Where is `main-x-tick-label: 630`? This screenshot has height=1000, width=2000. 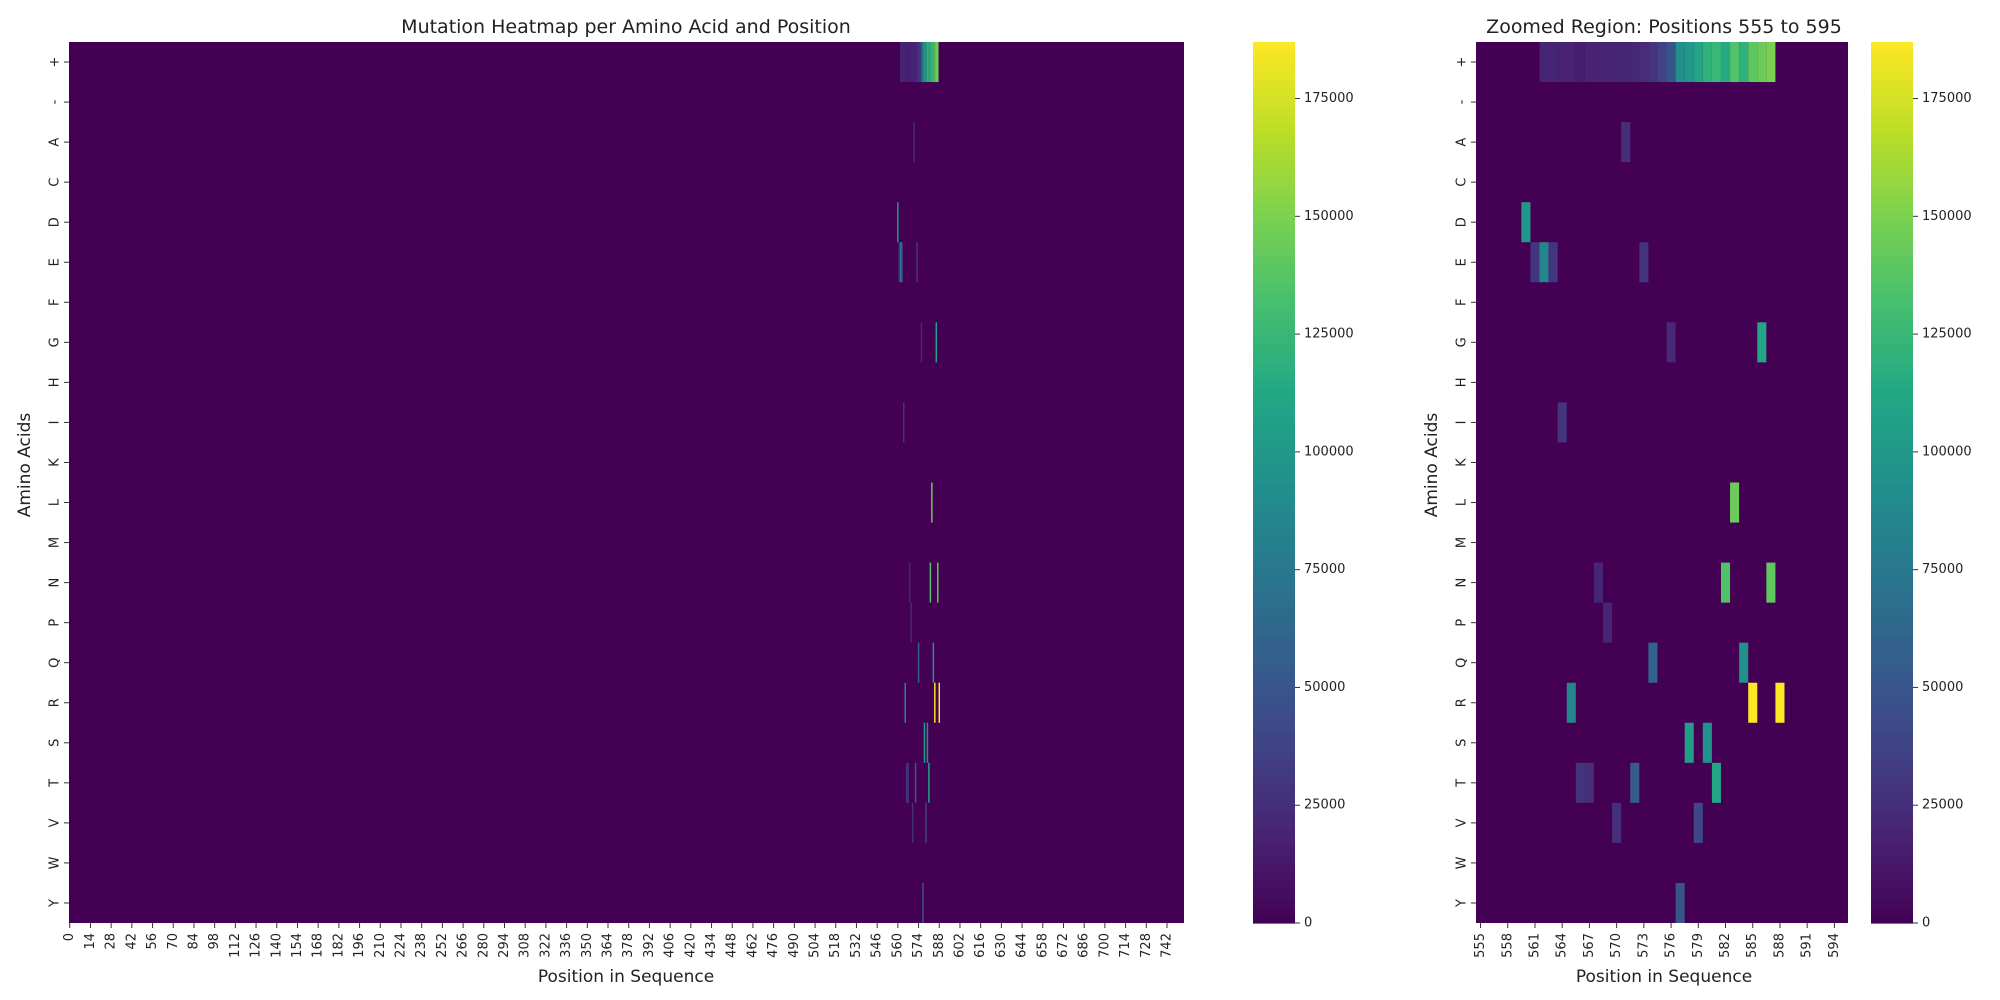 main-x-tick-label: 630 is located at coordinates (1001, 945).